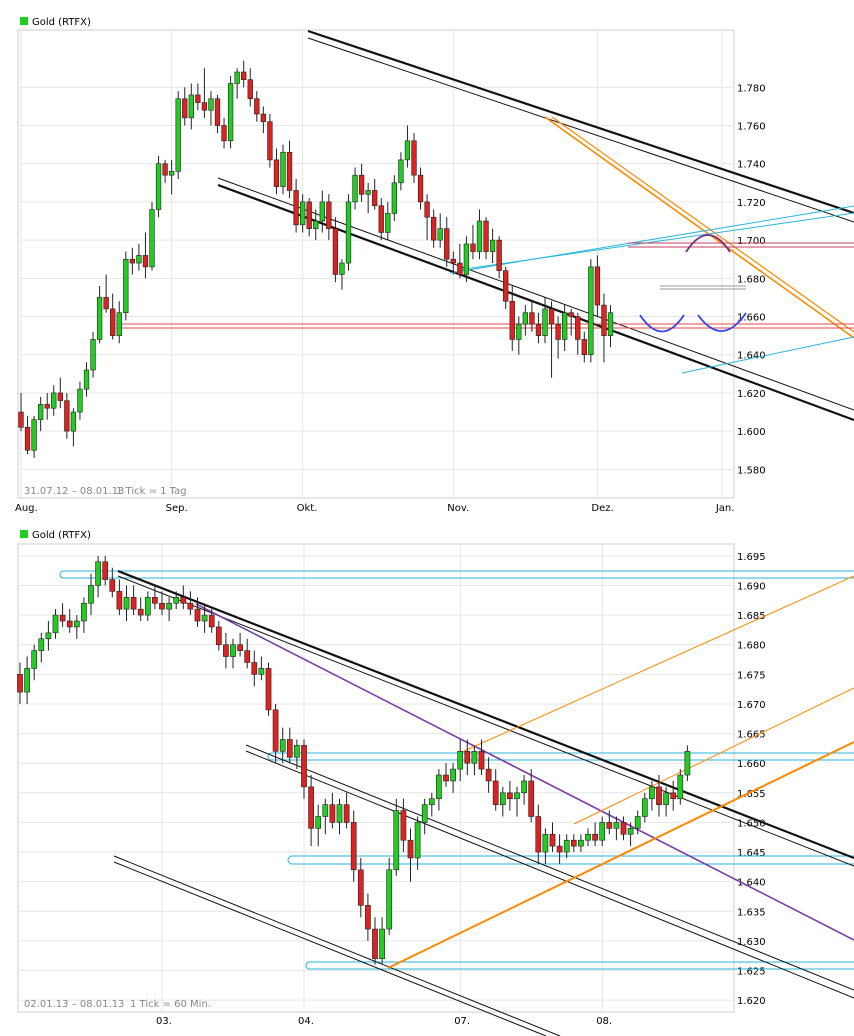 The height and width of the screenshot is (1036, 854). What do you see at coordinates (751, 853) in the screenshot?
I see `y-tick-label: 1.645` at bounding box center [751, 853].